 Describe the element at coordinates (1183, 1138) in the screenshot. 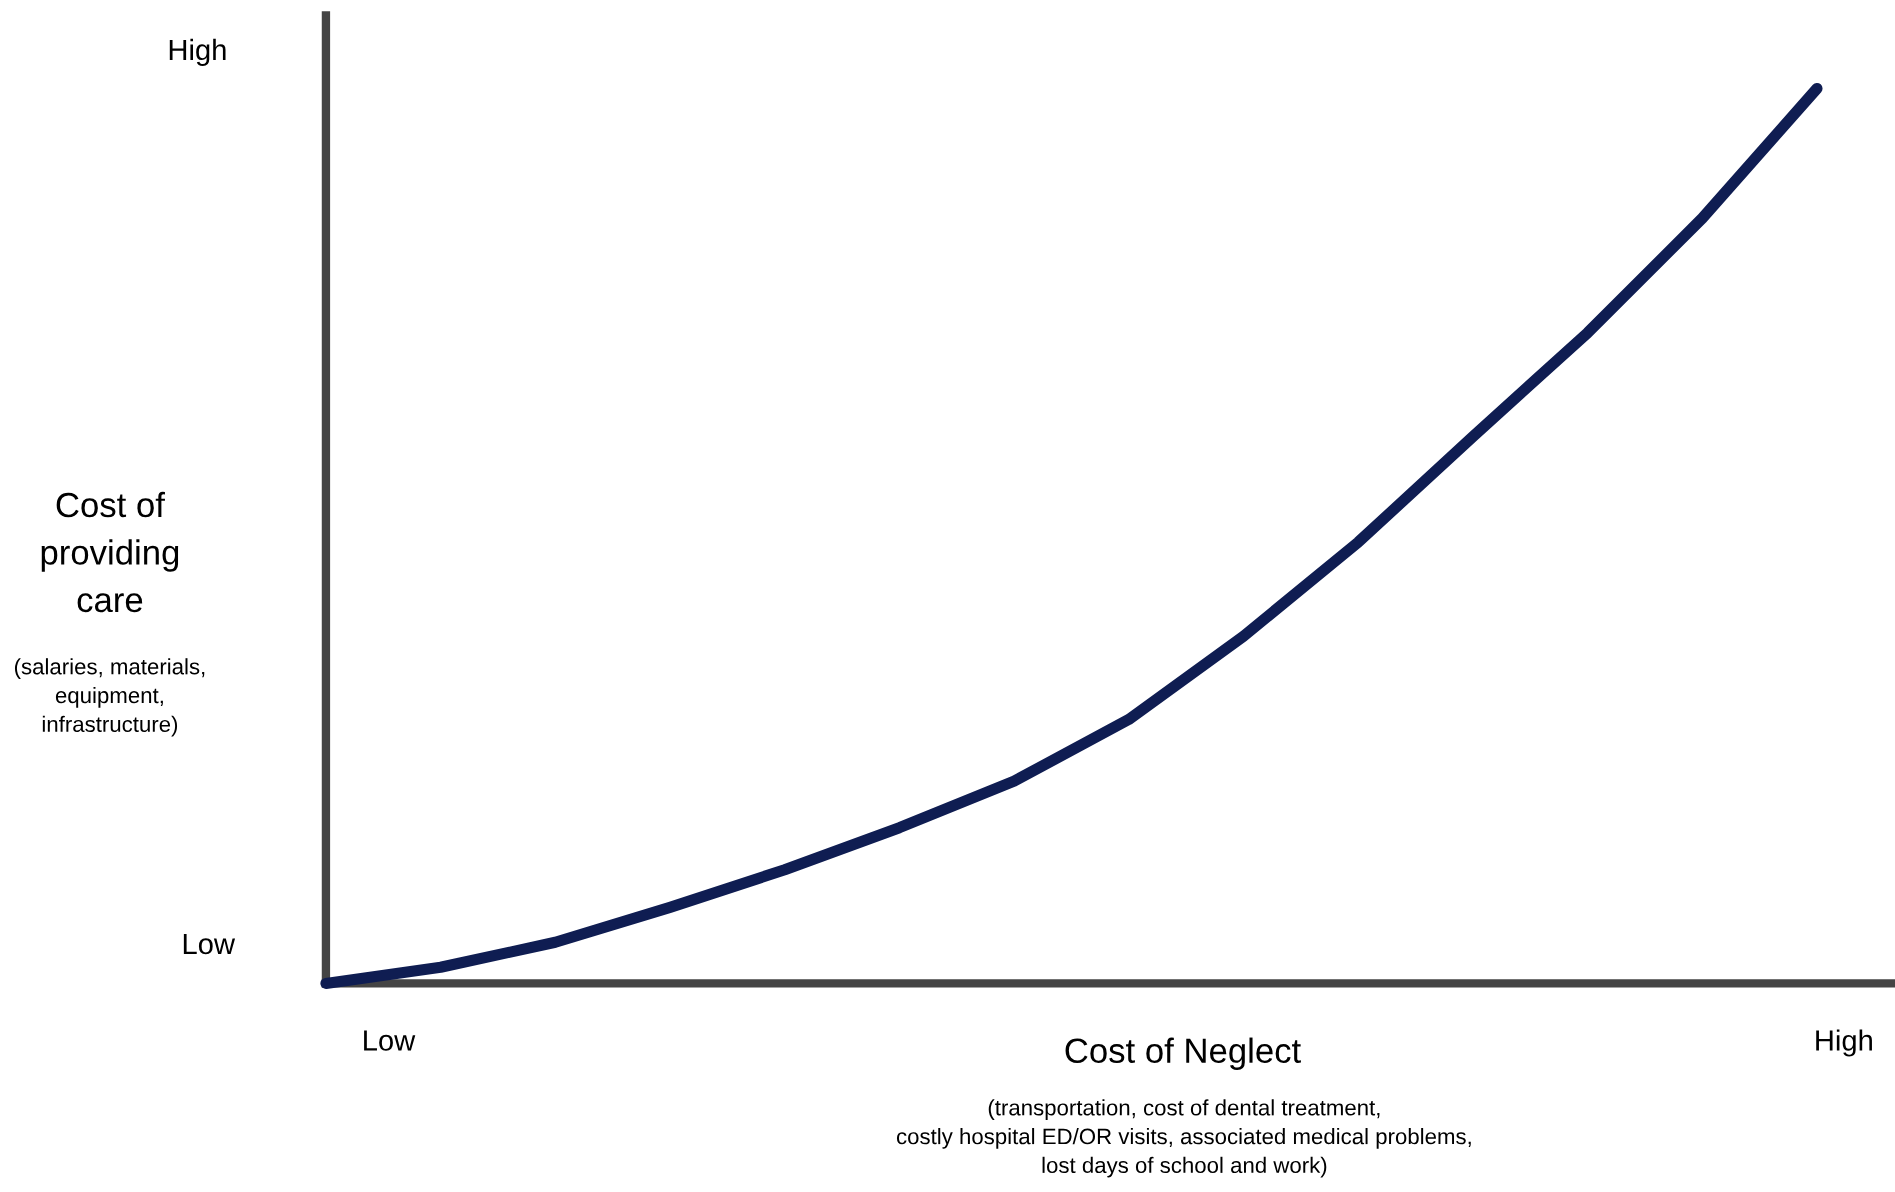

I see `text: (transportation, cost of dental treatment, costly hospital ED/OR visits, associated medical problems, lost days of school and work)` at that location.